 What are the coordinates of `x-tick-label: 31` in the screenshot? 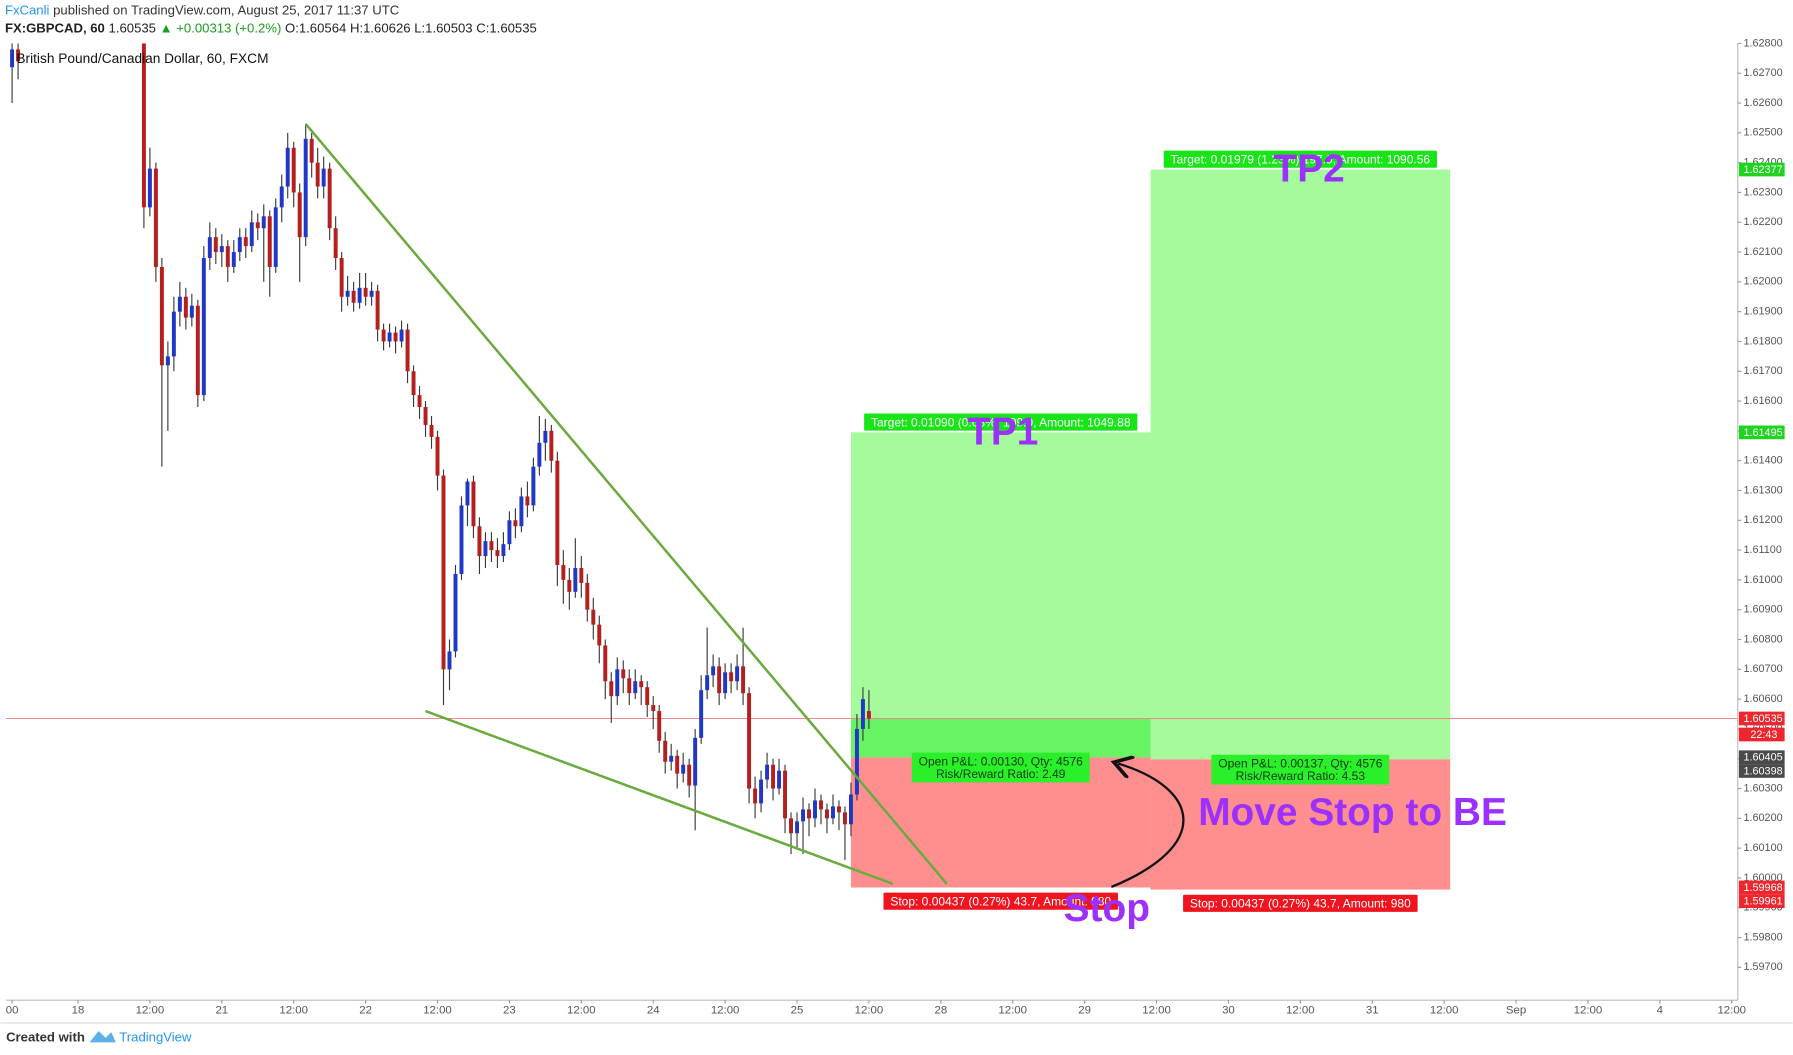 It's located at (1372, 1010).